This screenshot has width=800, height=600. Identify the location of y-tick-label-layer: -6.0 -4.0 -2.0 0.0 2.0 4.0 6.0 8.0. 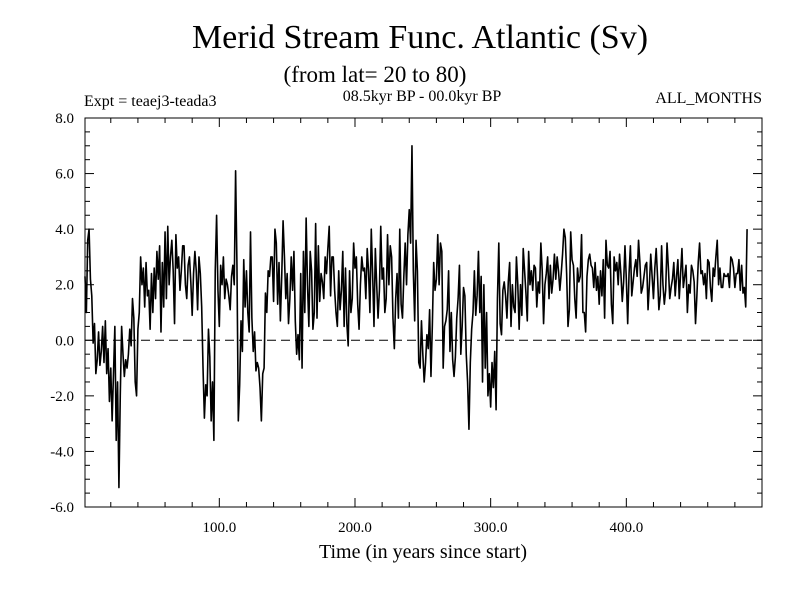
(62, 313).